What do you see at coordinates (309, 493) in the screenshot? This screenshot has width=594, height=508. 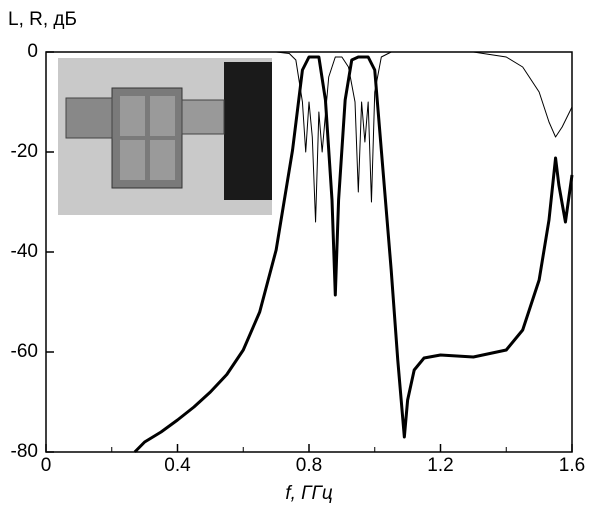 I see `x-axis-label: f, ГГц` at bounding box center [309, 493].